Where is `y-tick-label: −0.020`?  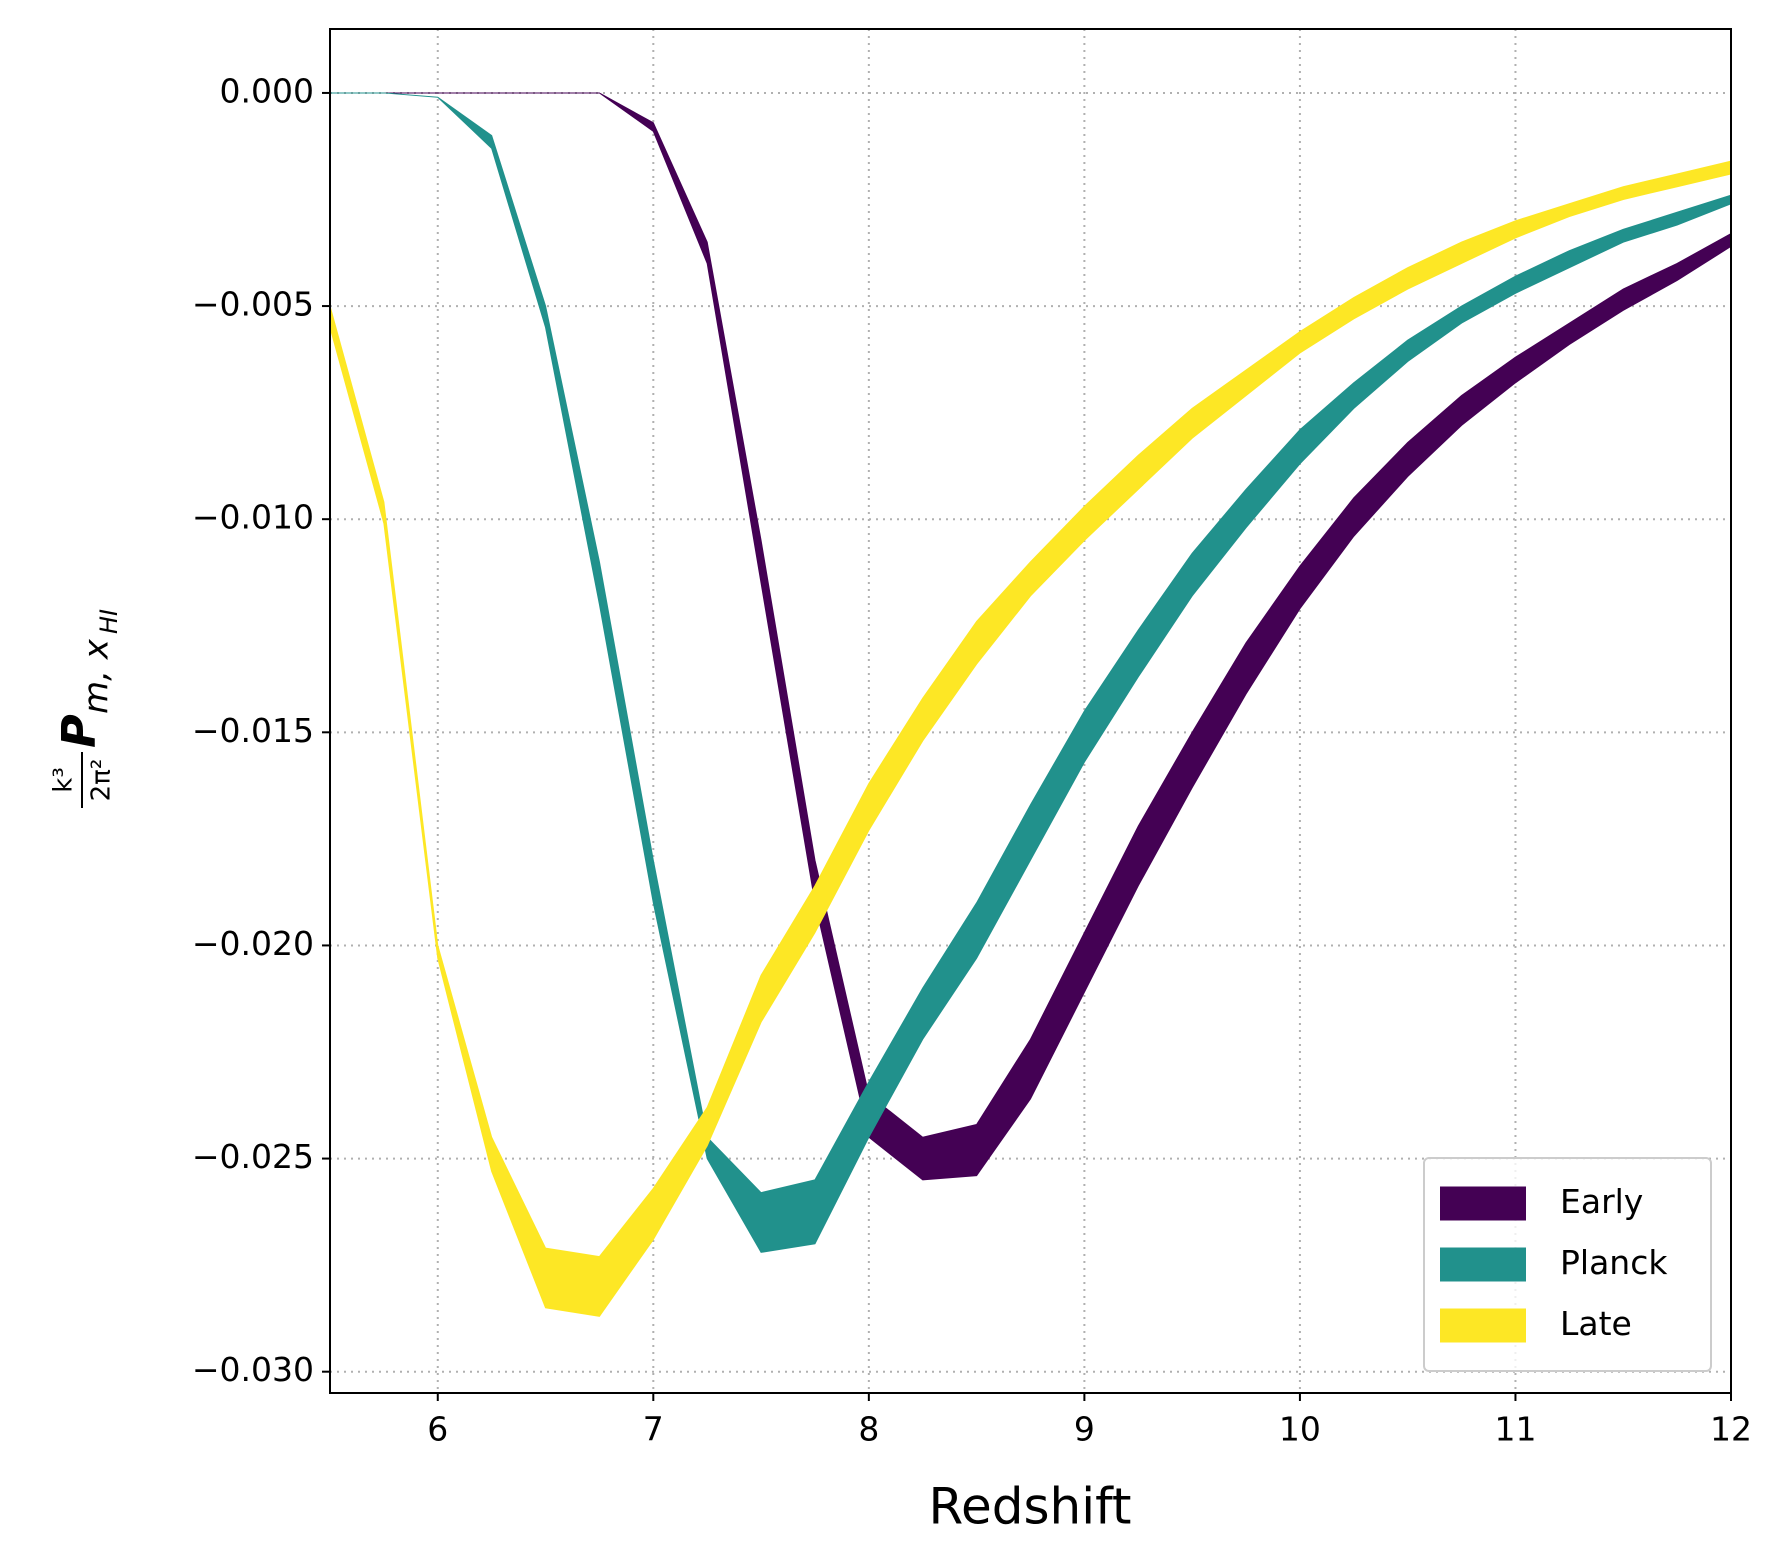
y-tick-label: −0.020 is located at coordinates (253, 943).